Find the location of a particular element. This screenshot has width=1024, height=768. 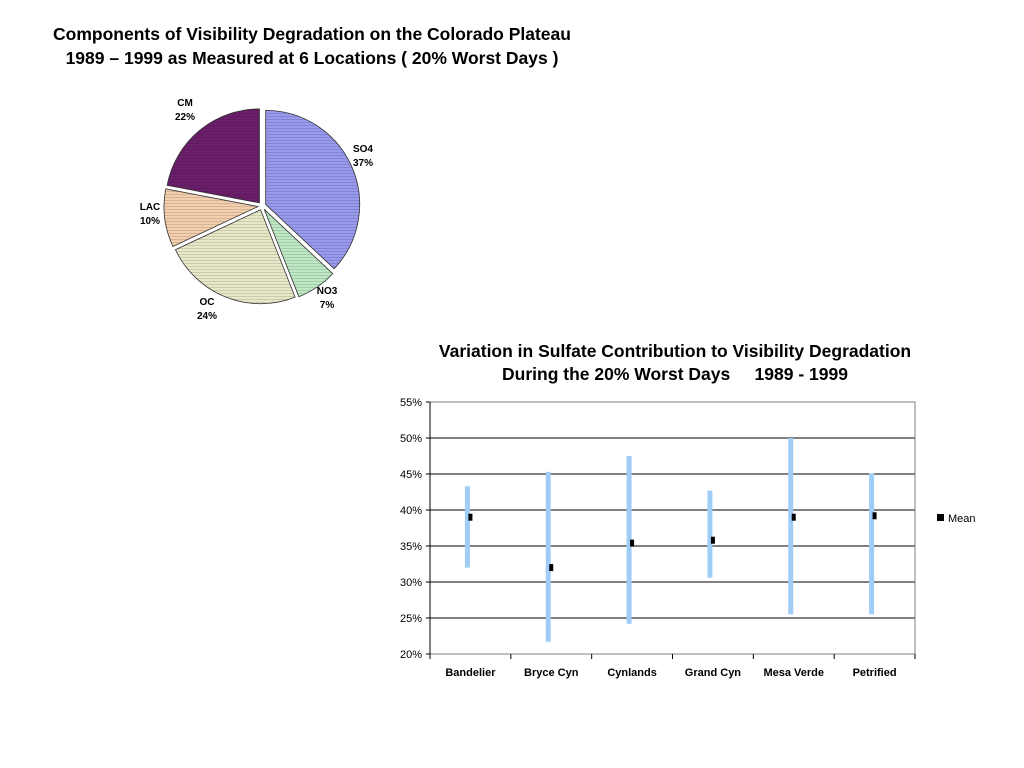

y-tick-label: 55% is located at coordinates (411, 403).